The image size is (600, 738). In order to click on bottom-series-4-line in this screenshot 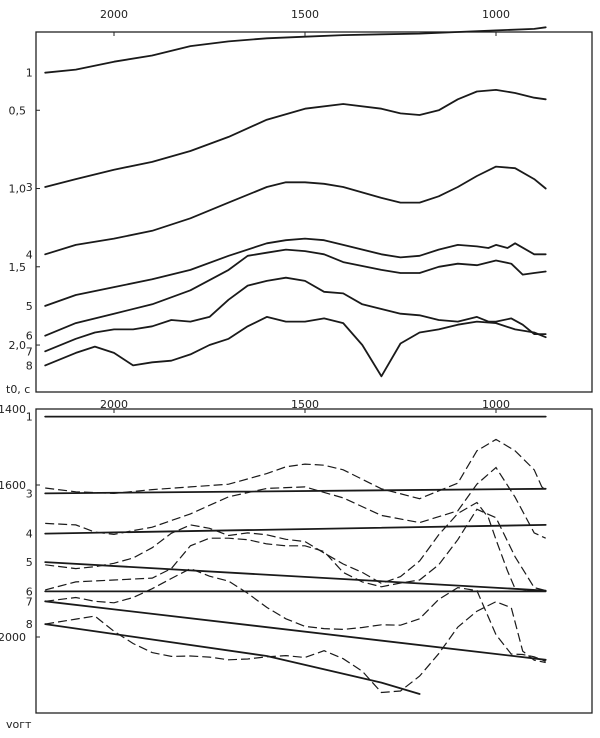, I will do `click(295, 529)`.